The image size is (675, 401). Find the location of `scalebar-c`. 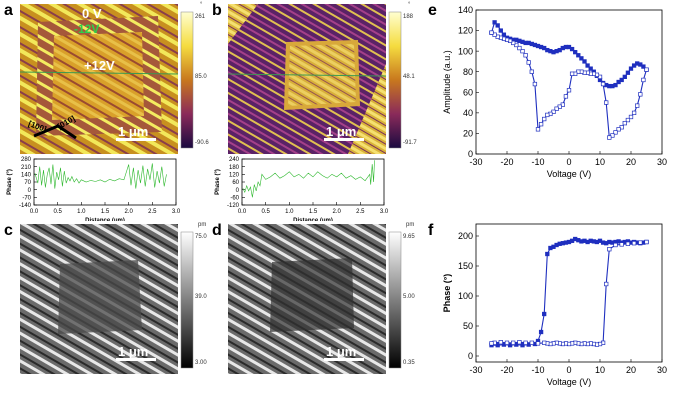

scalebar-c is located at coordinates (136, 359).